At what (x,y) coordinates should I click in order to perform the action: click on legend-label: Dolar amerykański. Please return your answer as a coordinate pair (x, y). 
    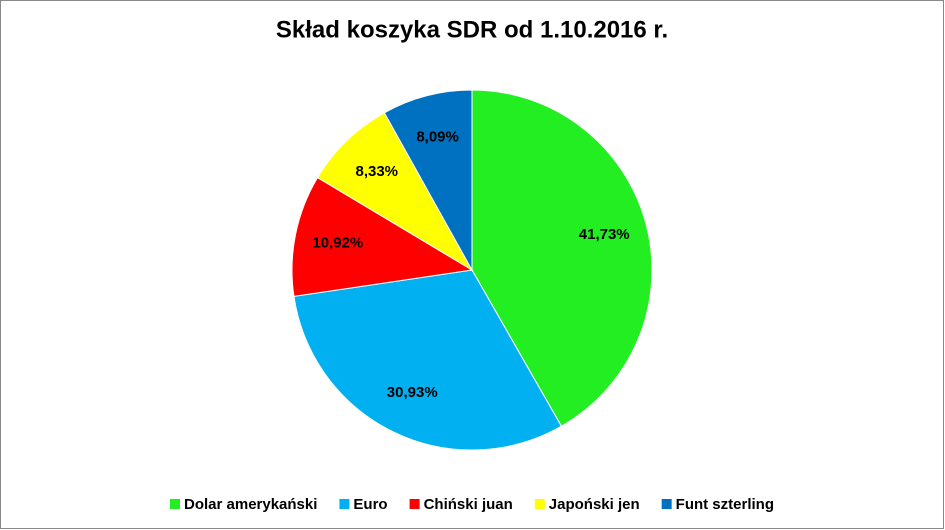
    Looking at the image, I should click on (250, 504).